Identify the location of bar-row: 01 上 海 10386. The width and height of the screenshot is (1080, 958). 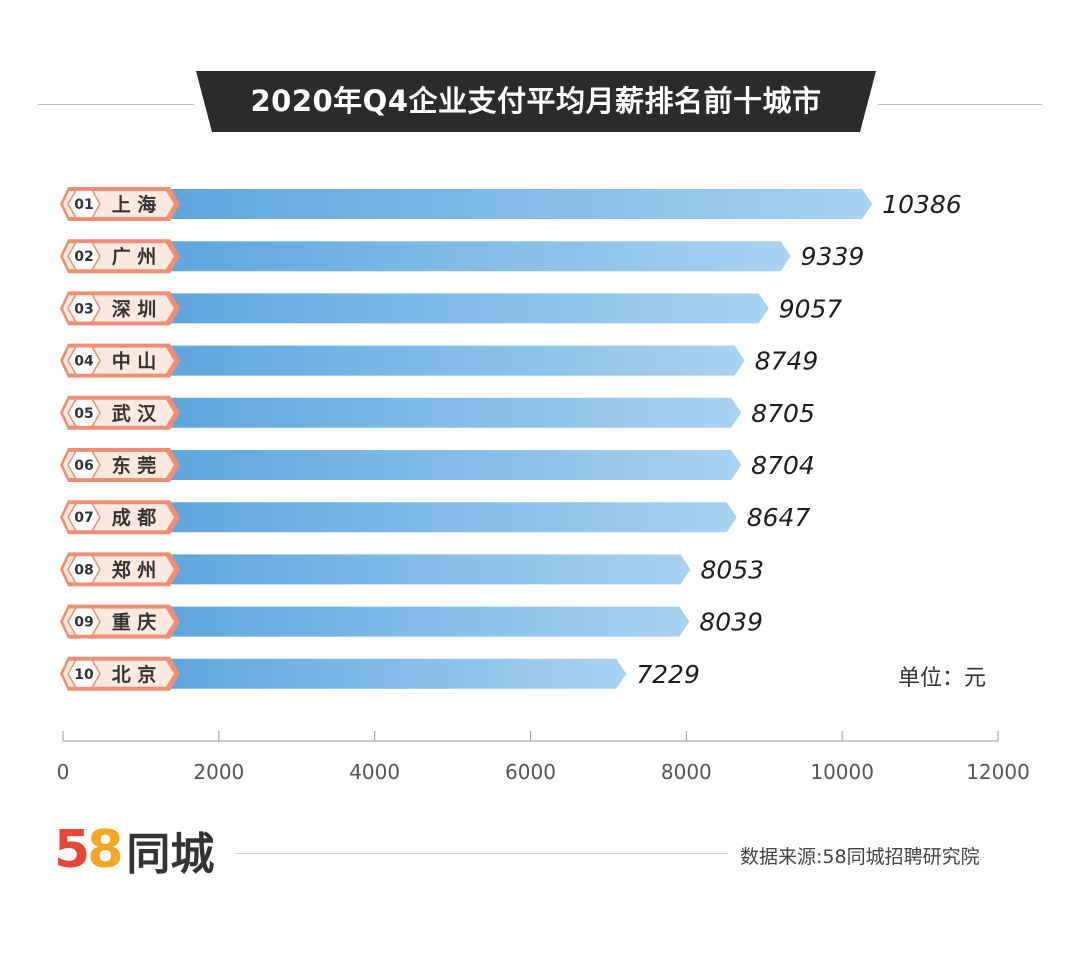
(511, 204).